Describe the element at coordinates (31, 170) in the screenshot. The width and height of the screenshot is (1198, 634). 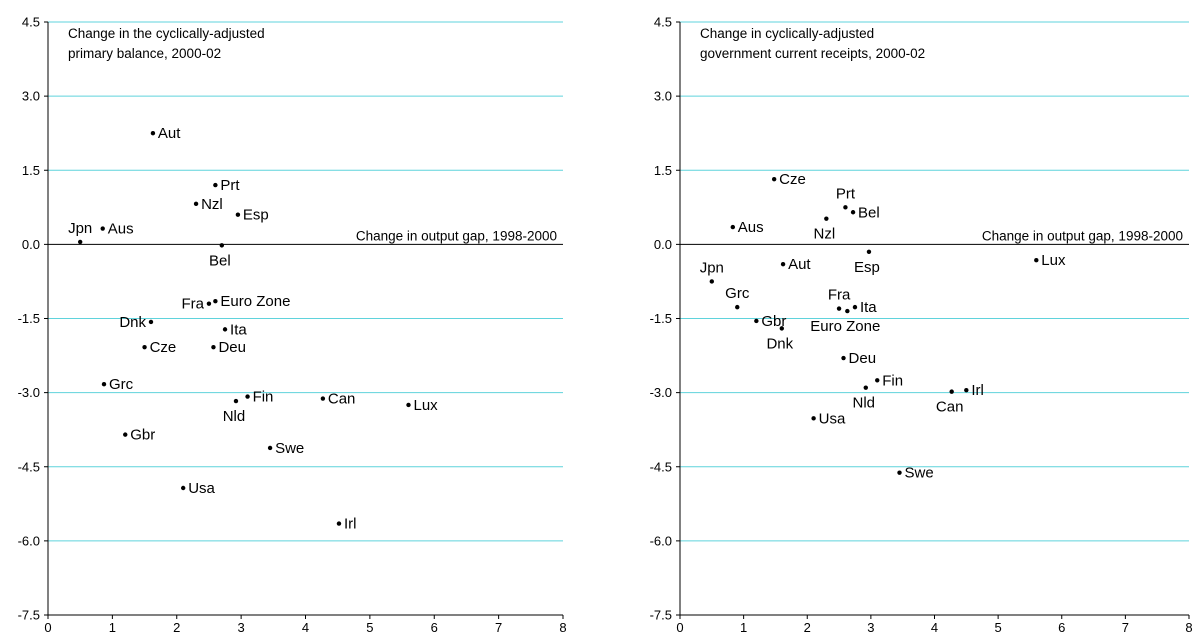
I see `y-tick-label: 1.5` at that location.